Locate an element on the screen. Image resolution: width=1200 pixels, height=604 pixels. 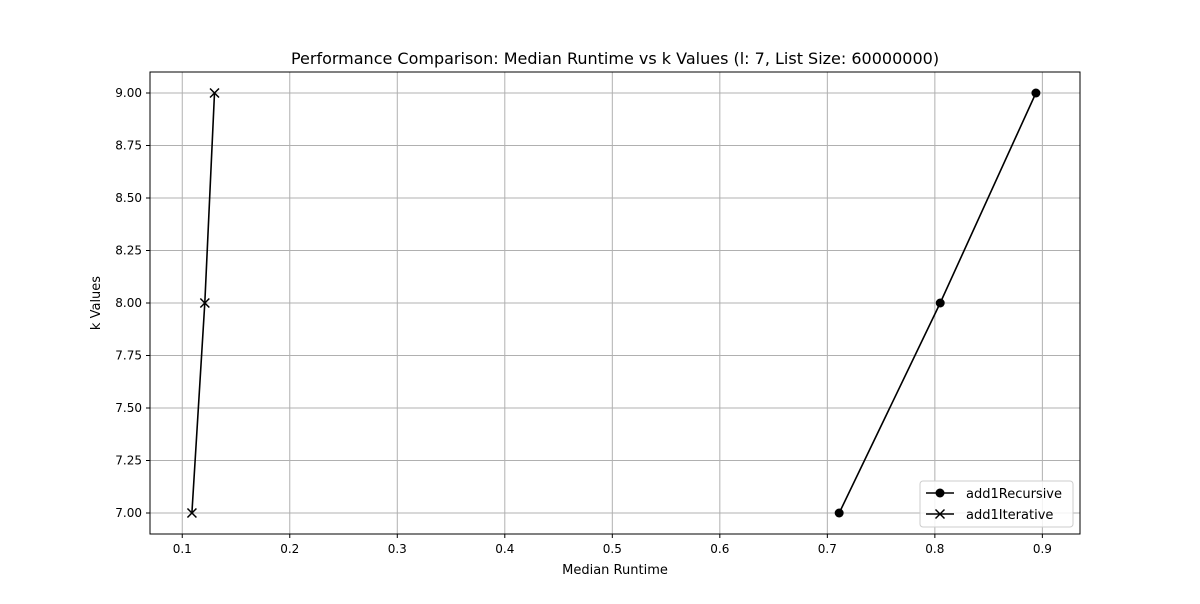
x-tick-label: 0.9 is located at coordinates (1042, 549).